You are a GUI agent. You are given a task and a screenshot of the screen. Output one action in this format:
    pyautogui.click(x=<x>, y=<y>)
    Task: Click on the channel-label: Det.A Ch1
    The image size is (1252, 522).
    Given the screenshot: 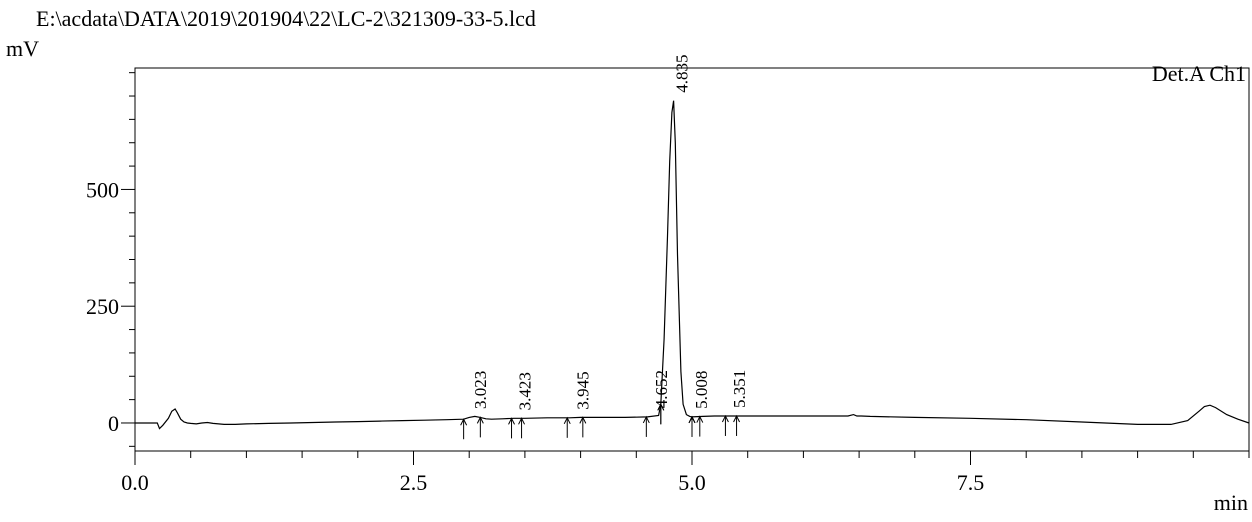 What is the action you would take?
    pyautogui.click(x=1199, y=73)
    